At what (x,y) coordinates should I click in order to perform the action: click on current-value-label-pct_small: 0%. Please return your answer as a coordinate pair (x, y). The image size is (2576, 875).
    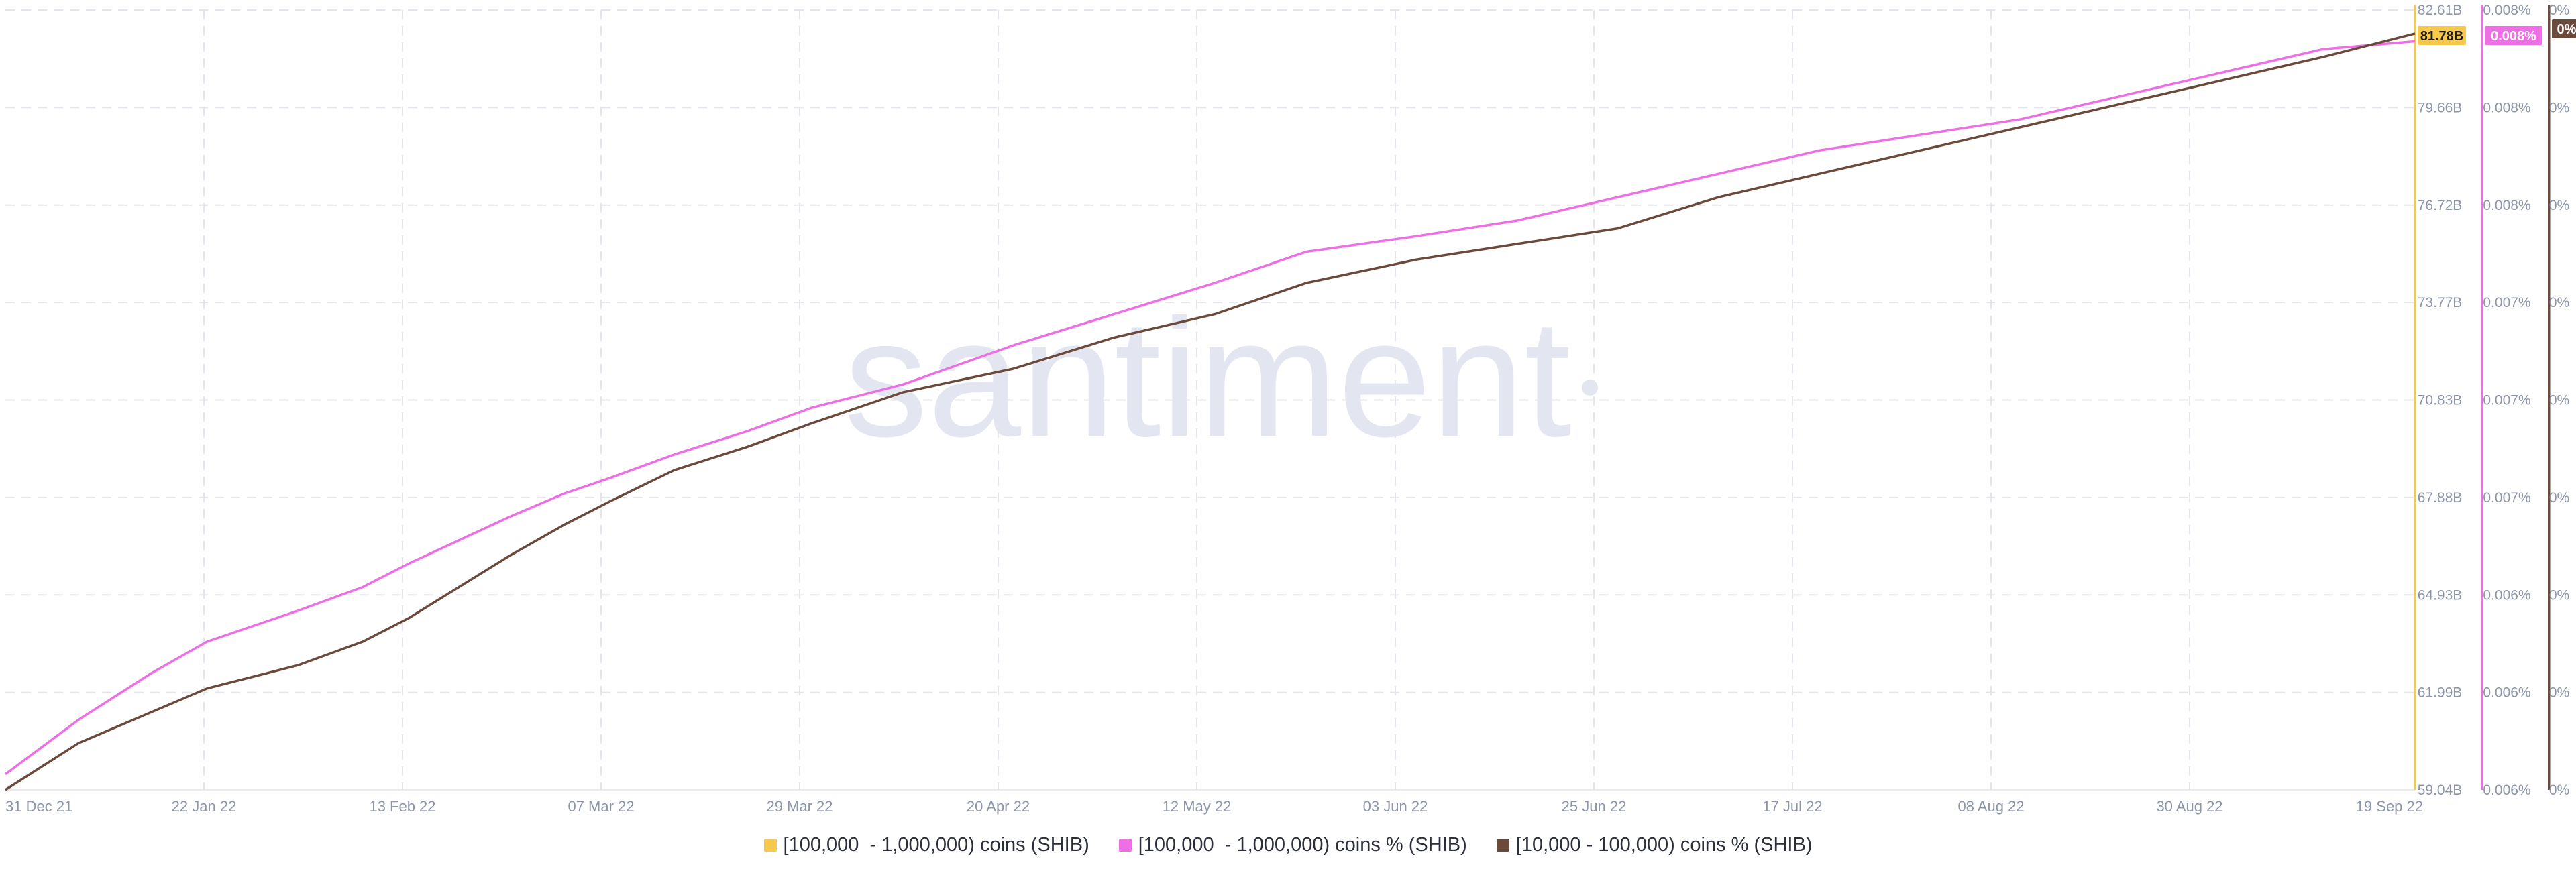
    Looking at the image, I should click on (2566, 29).